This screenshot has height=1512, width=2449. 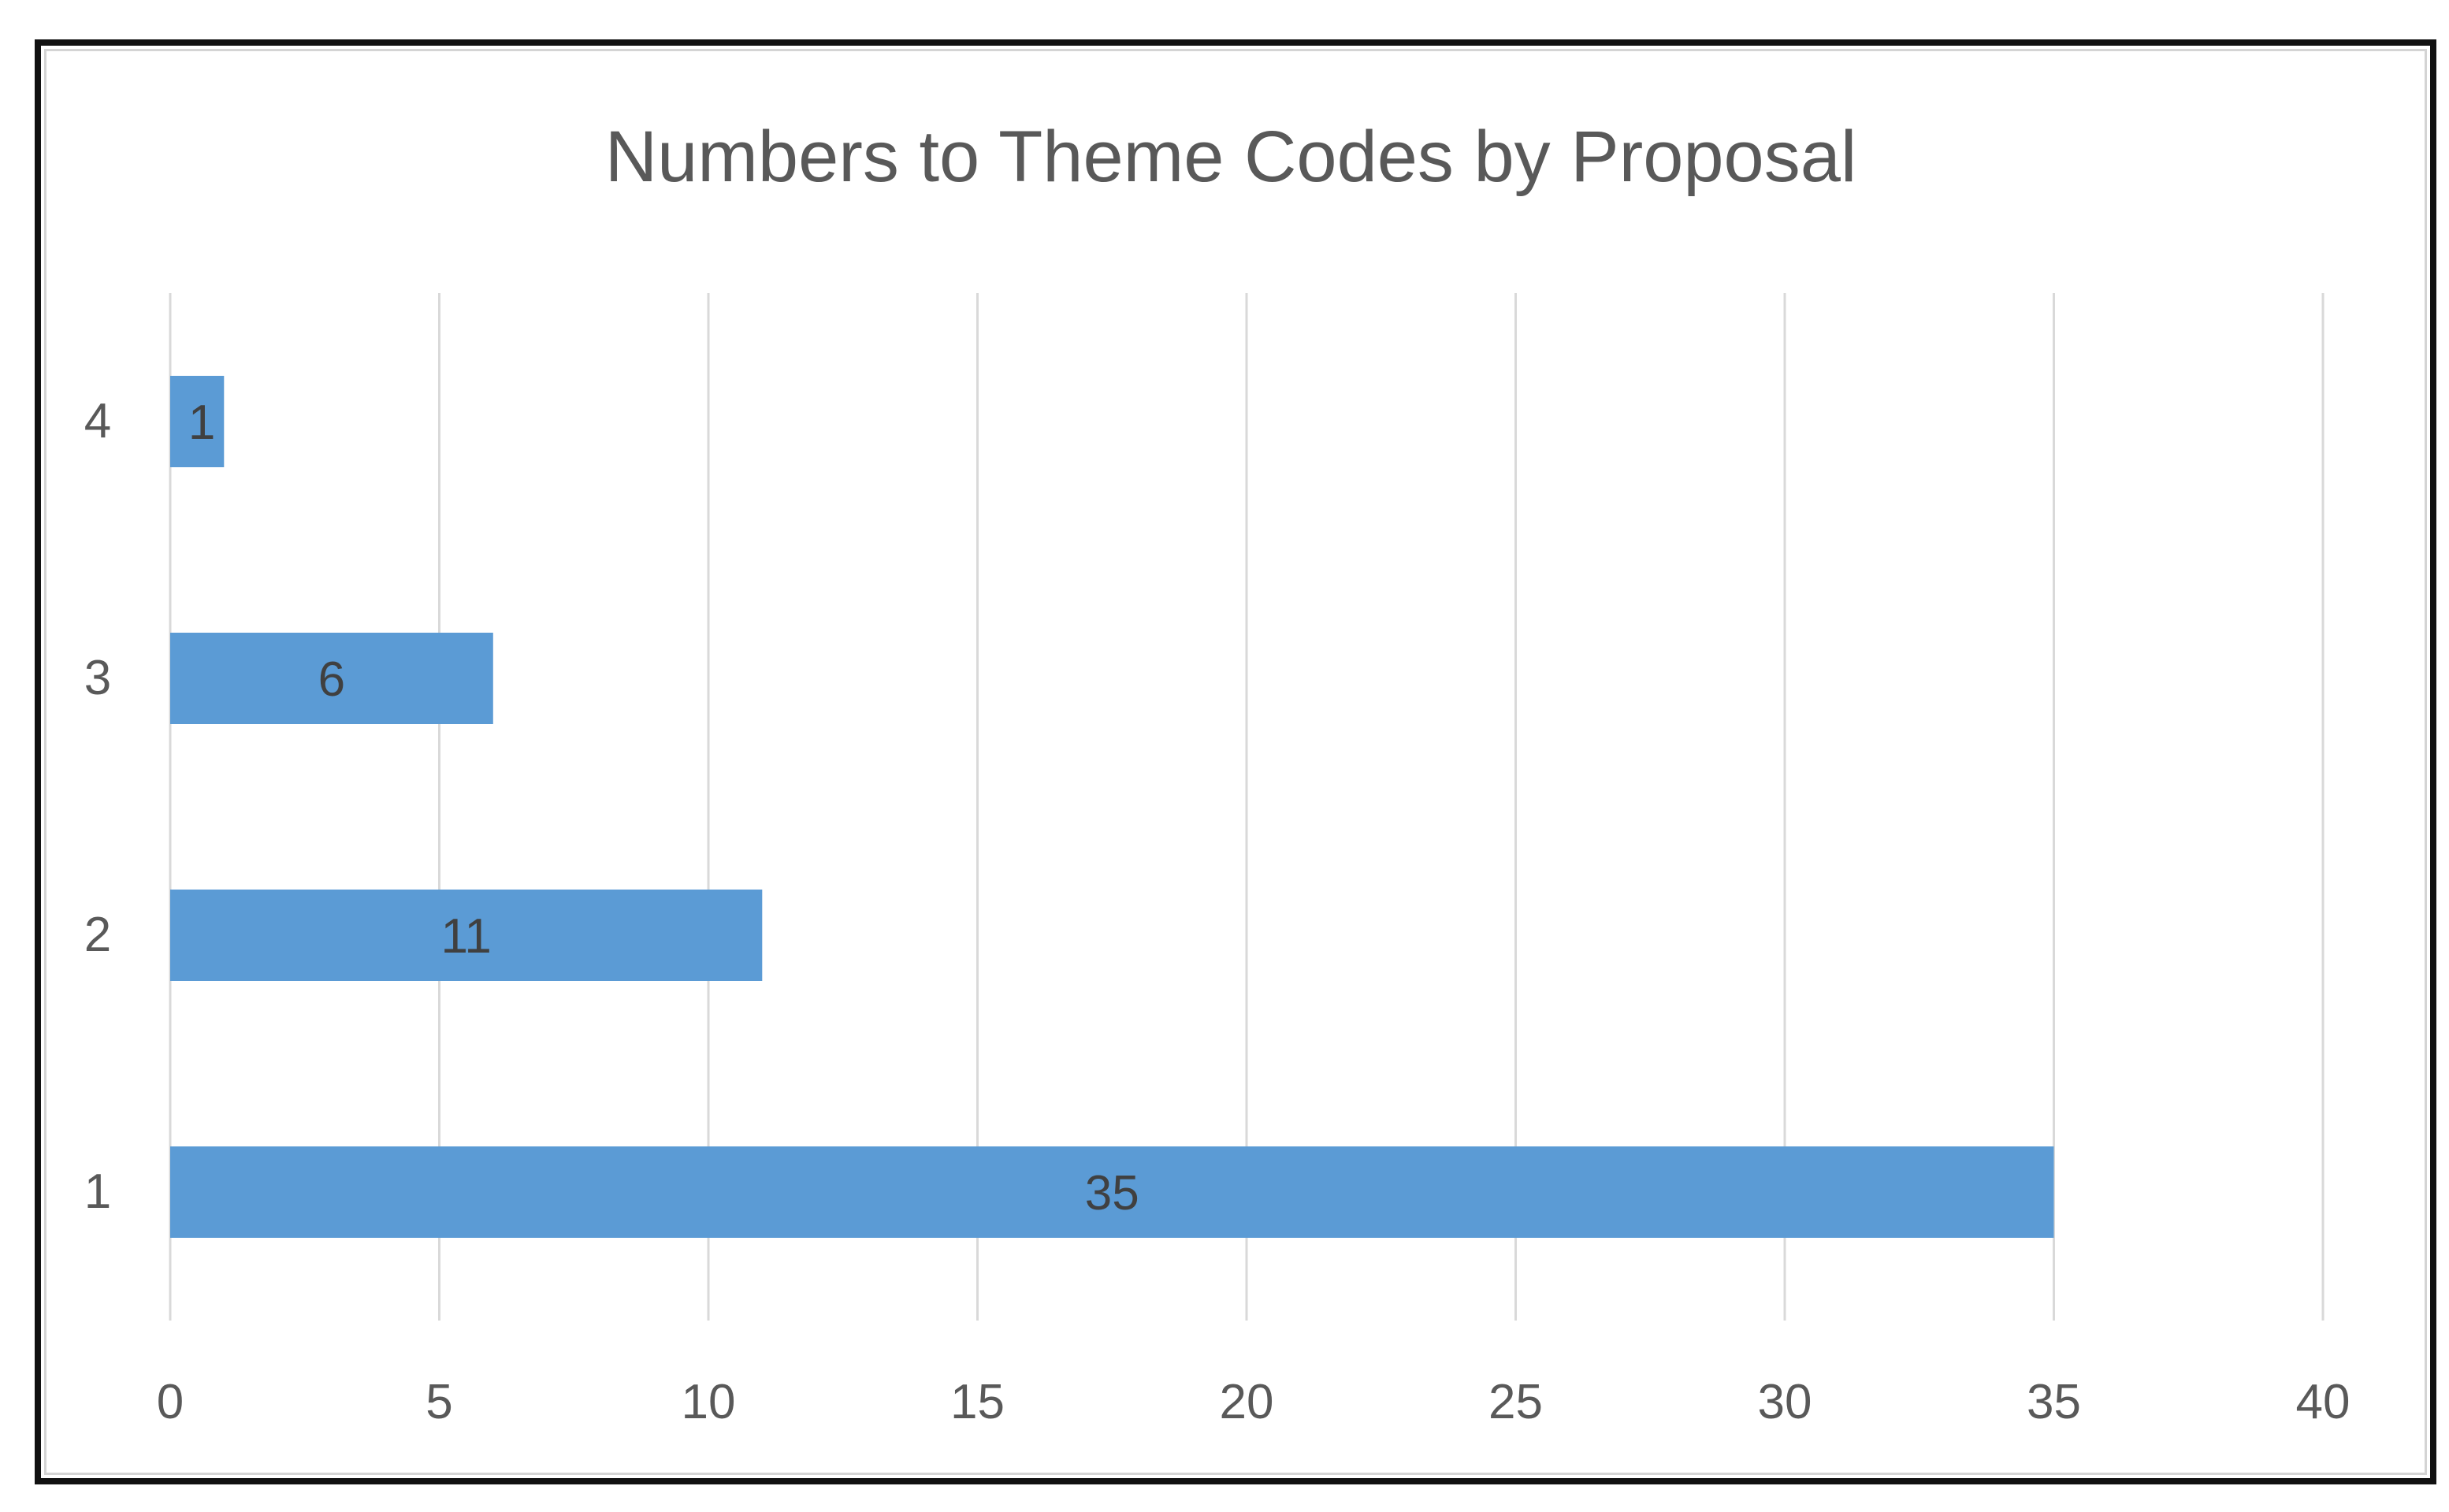 I want to click on x-tick-label-35: 35, so click(x=2054, y=1402).